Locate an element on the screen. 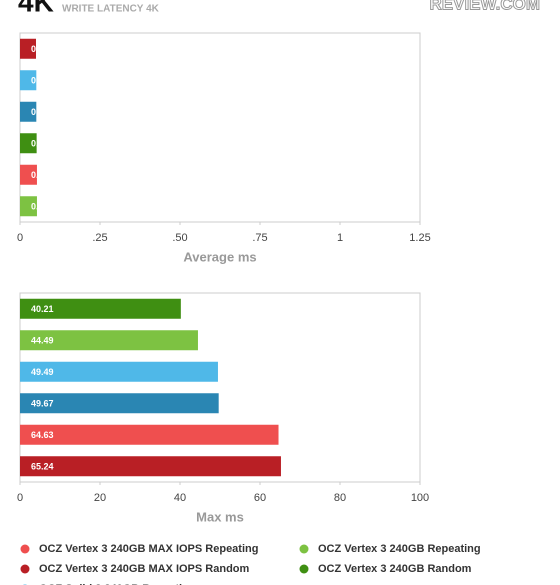  logo: REVIEW.COM is located at coordinates (484, 6).